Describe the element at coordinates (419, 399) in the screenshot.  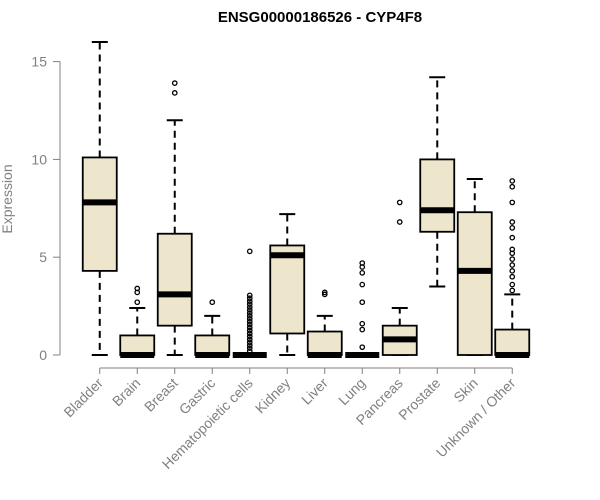
I see `x-tick-label: Prostate` at that location.